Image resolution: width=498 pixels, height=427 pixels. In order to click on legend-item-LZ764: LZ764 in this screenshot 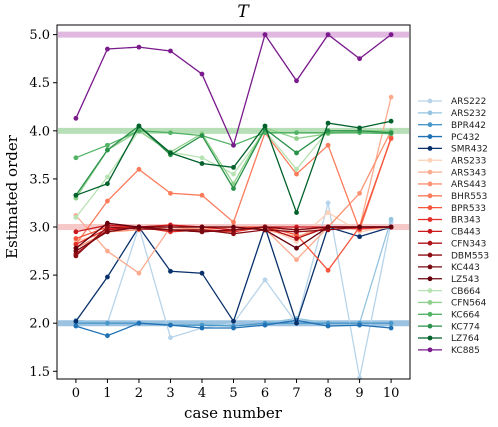, I will do `click(449, 339)`.